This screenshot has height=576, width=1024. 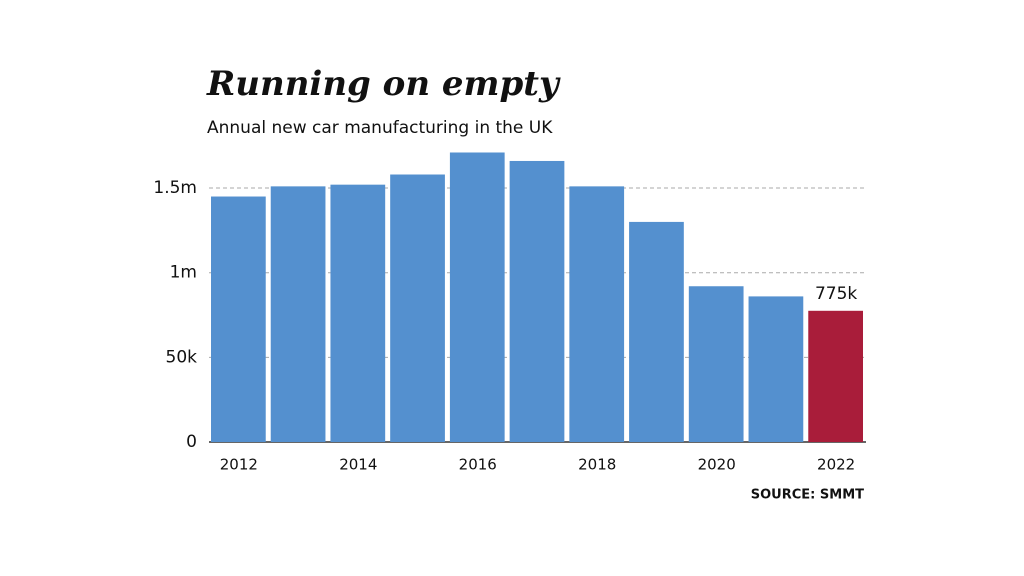 I want to click on x-tick-label: 2016, so click(x=478, y=465).